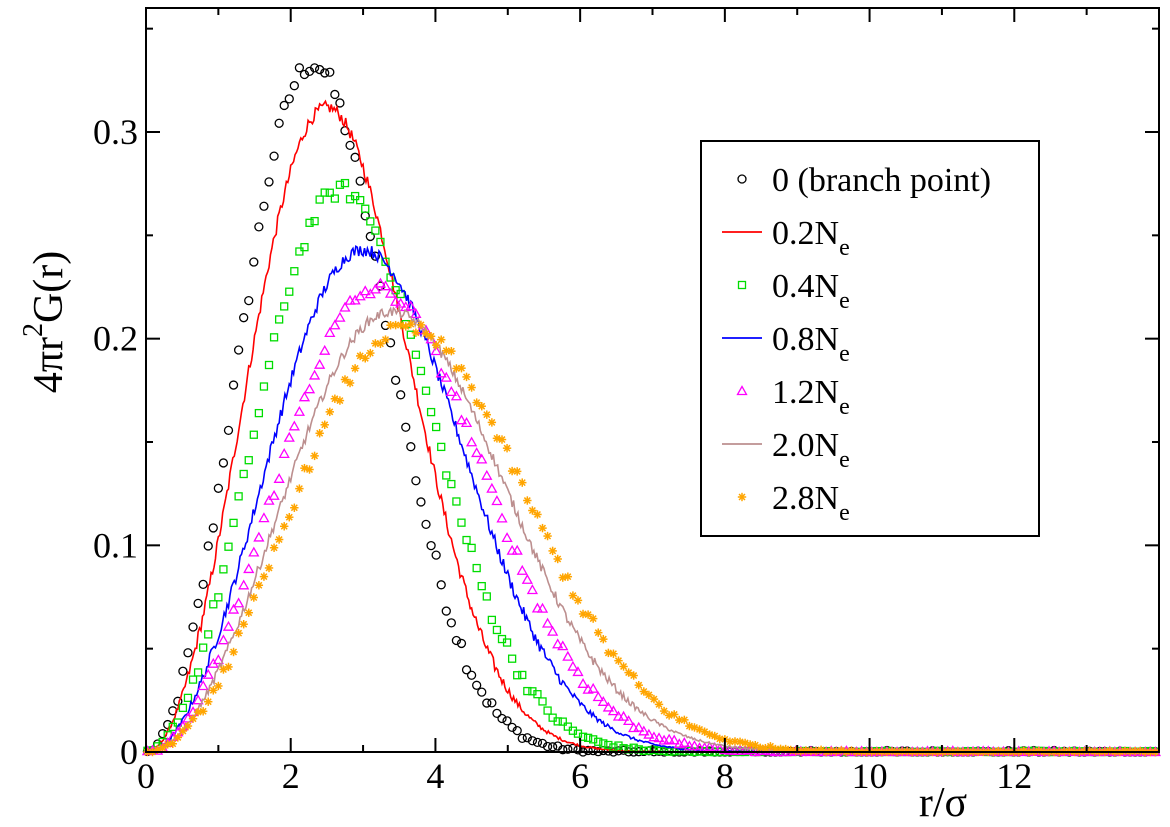 This screenshot has height=827, width=1170. I want to click on legend-entry-3: 0.8Ne, so click(786, 344).